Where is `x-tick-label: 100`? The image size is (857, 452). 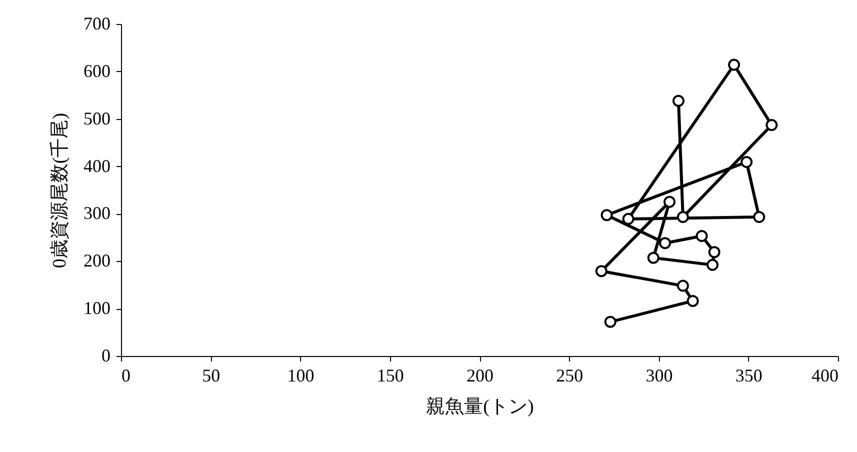 x-tick-label: 100 is located at coordinates (300, 376).